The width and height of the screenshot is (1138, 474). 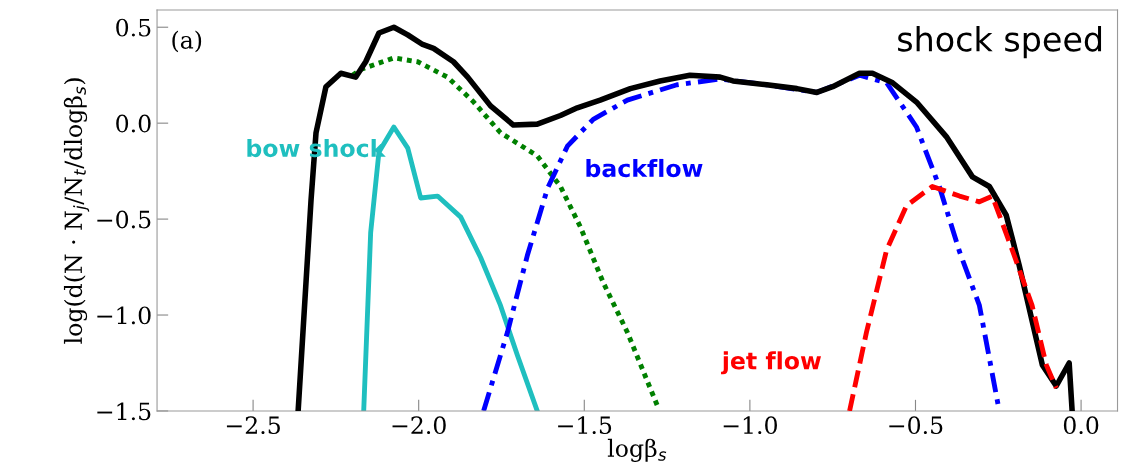 I want to click on x-tick-label: −1.5, so click(x=585, y=425).